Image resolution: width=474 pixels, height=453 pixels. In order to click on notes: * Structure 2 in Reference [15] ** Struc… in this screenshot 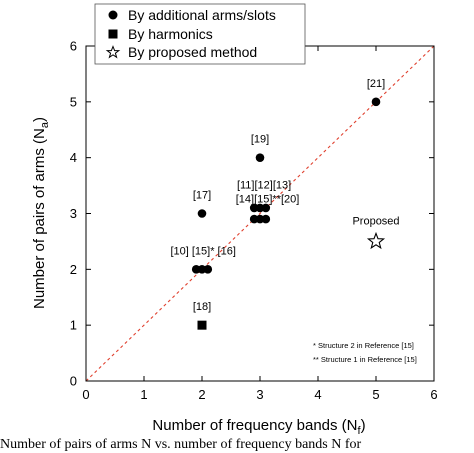, I will do `click(365, 352)`.